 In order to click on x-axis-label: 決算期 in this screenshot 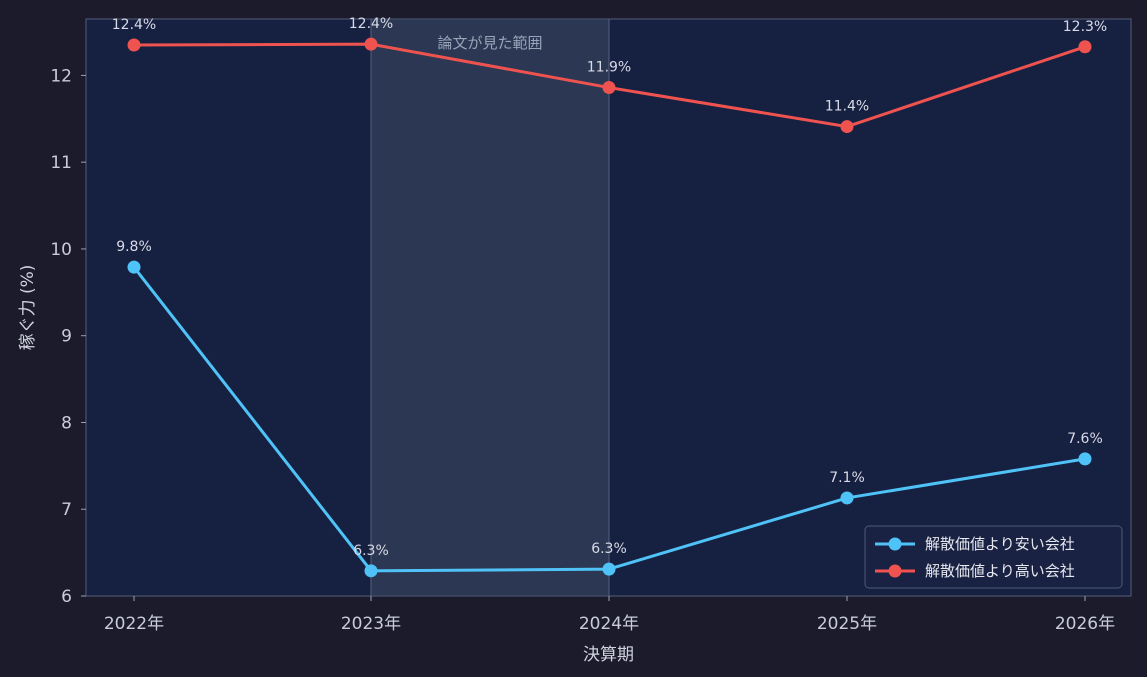, I will do `click(608, 655)`.